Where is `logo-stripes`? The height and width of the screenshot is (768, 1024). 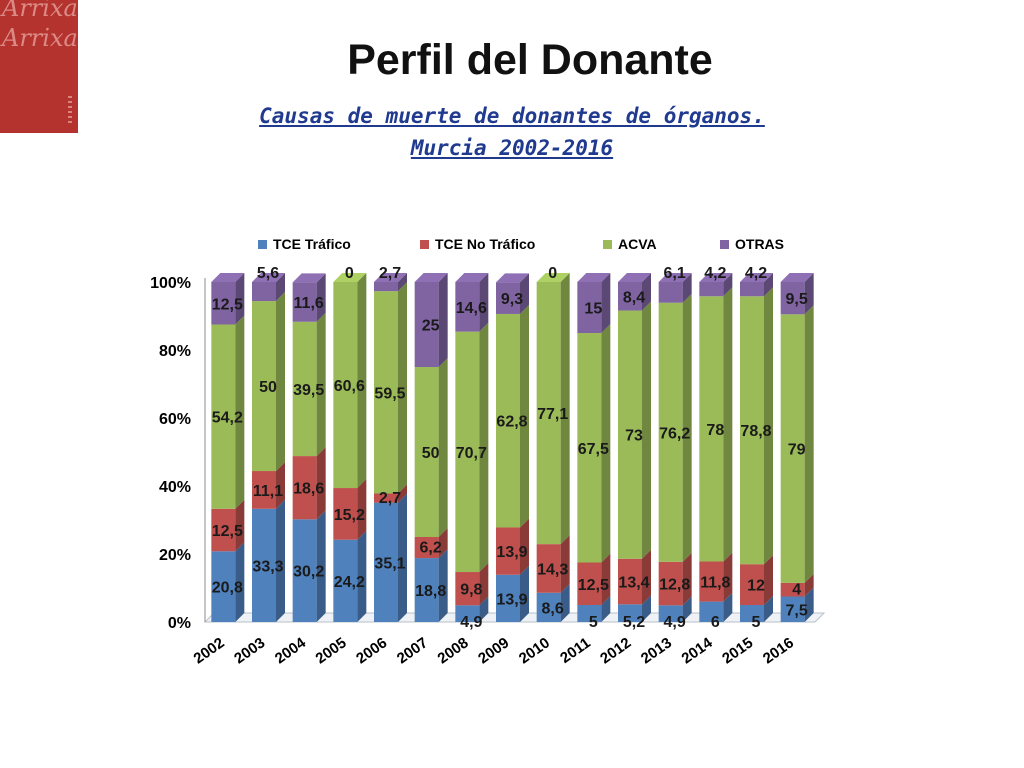
logo-stripes is located at coordinates (70, 111).